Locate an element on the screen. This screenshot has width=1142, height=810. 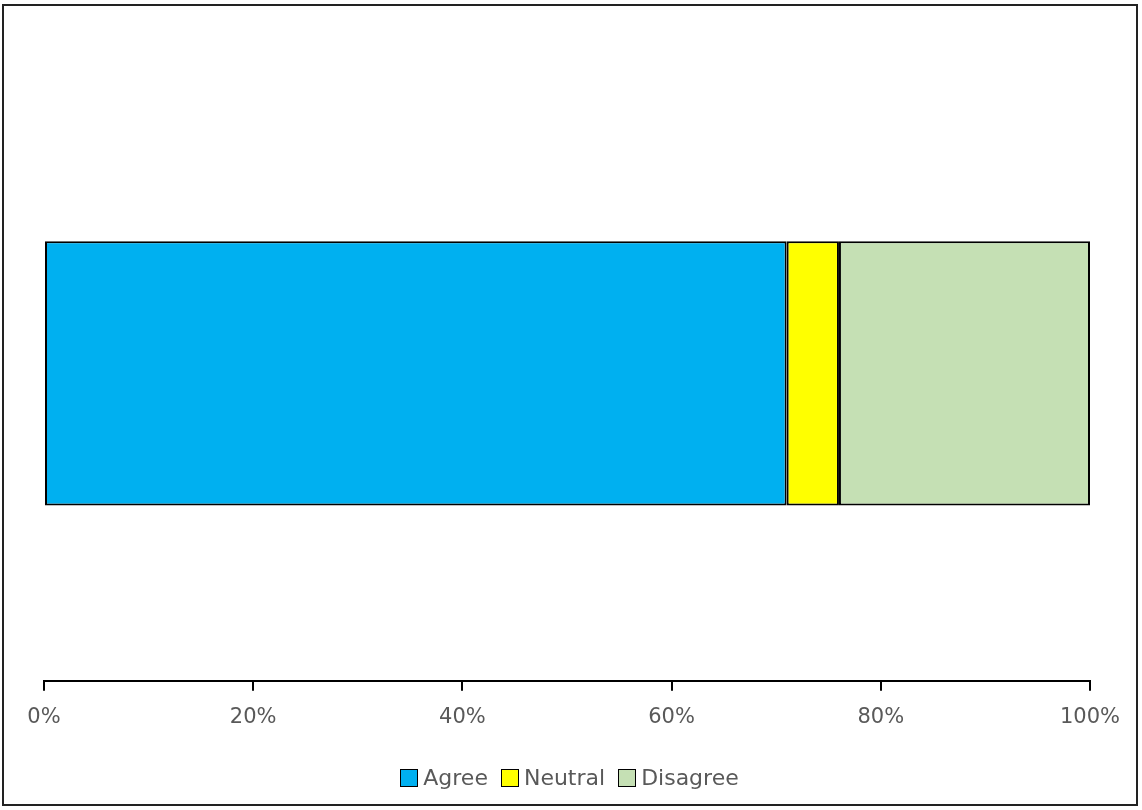
x-tick-label: 100% is located at coordinates (1090, 715).